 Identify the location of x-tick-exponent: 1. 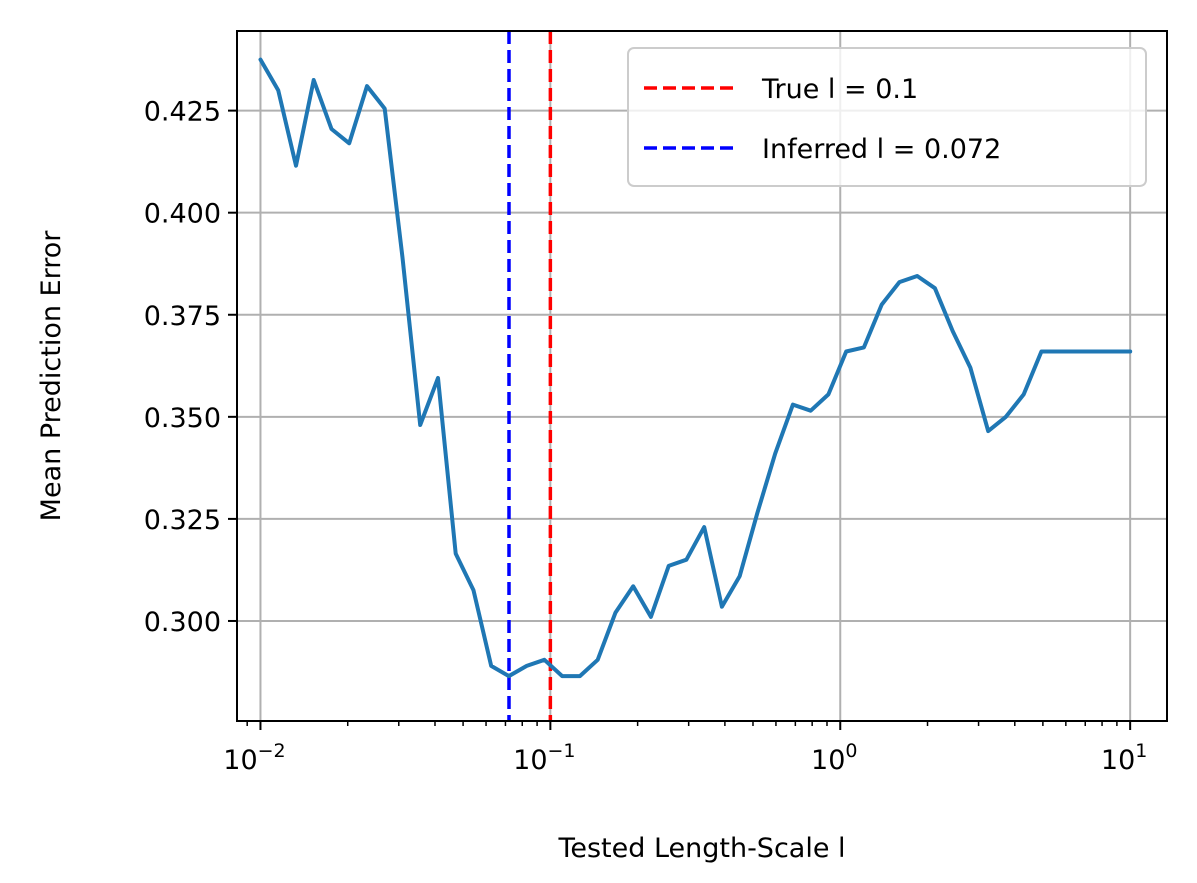
(1141, 751).